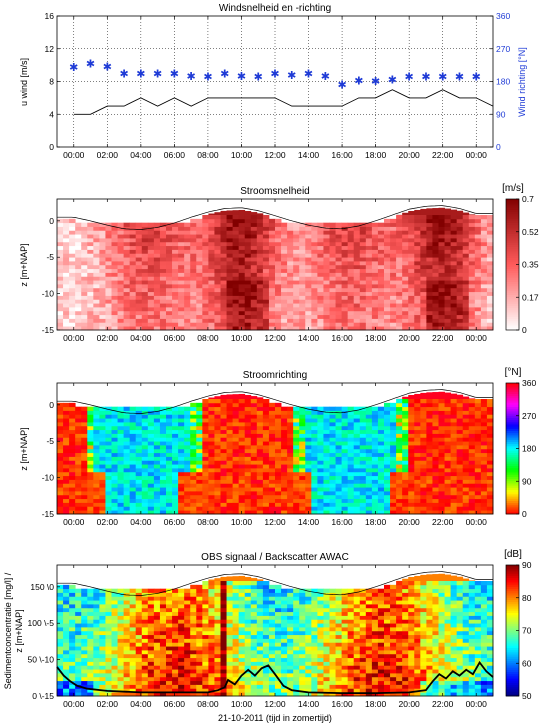 The width and height of the screenshot is (539, 725). I want to click on wind-direction-marker: ✱, so click(174, 75).